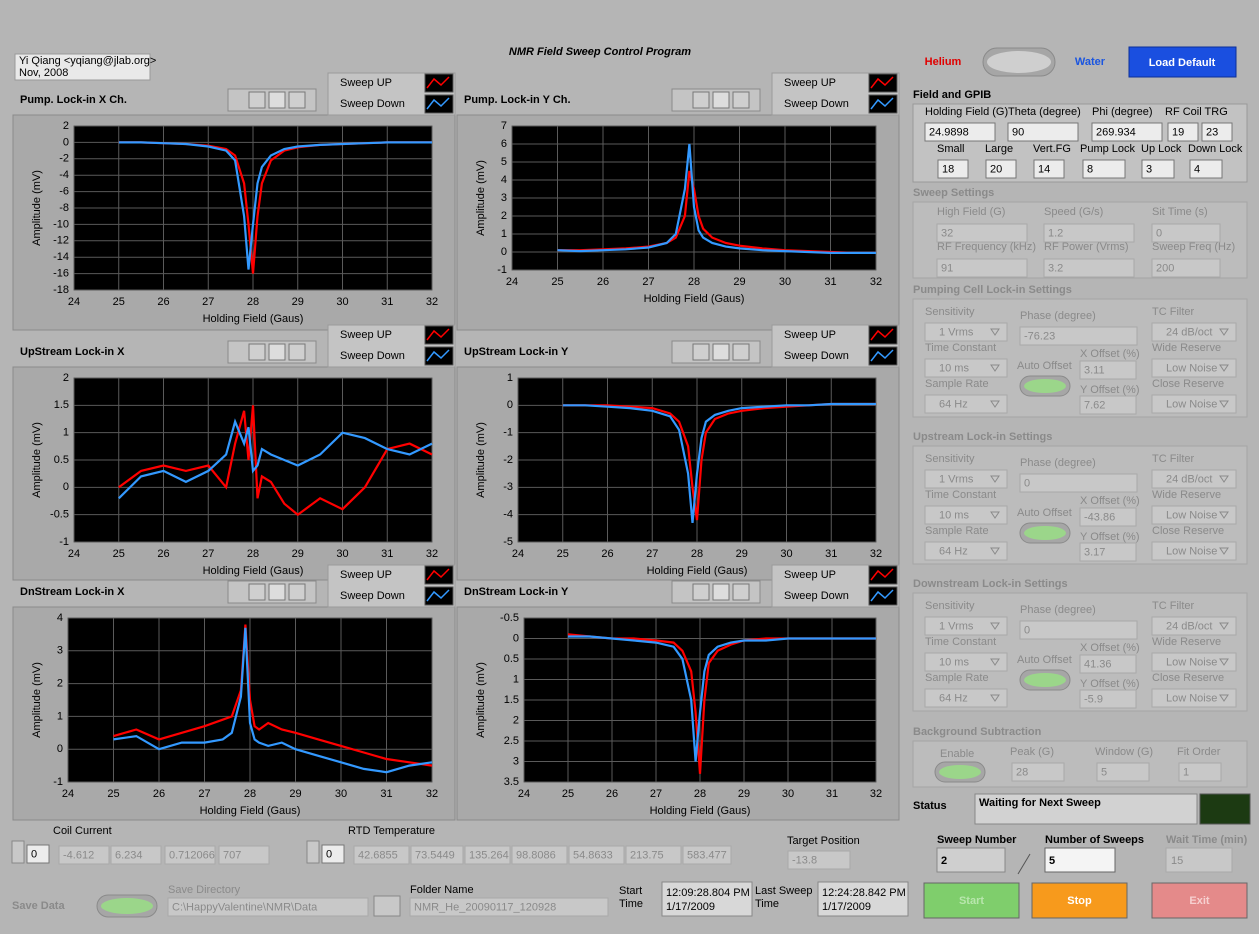 This screenshot has height=934, width=1259. Describe the element at coordinates (1093, 699) in the screenshot. I see `value: -5.9` at that location.